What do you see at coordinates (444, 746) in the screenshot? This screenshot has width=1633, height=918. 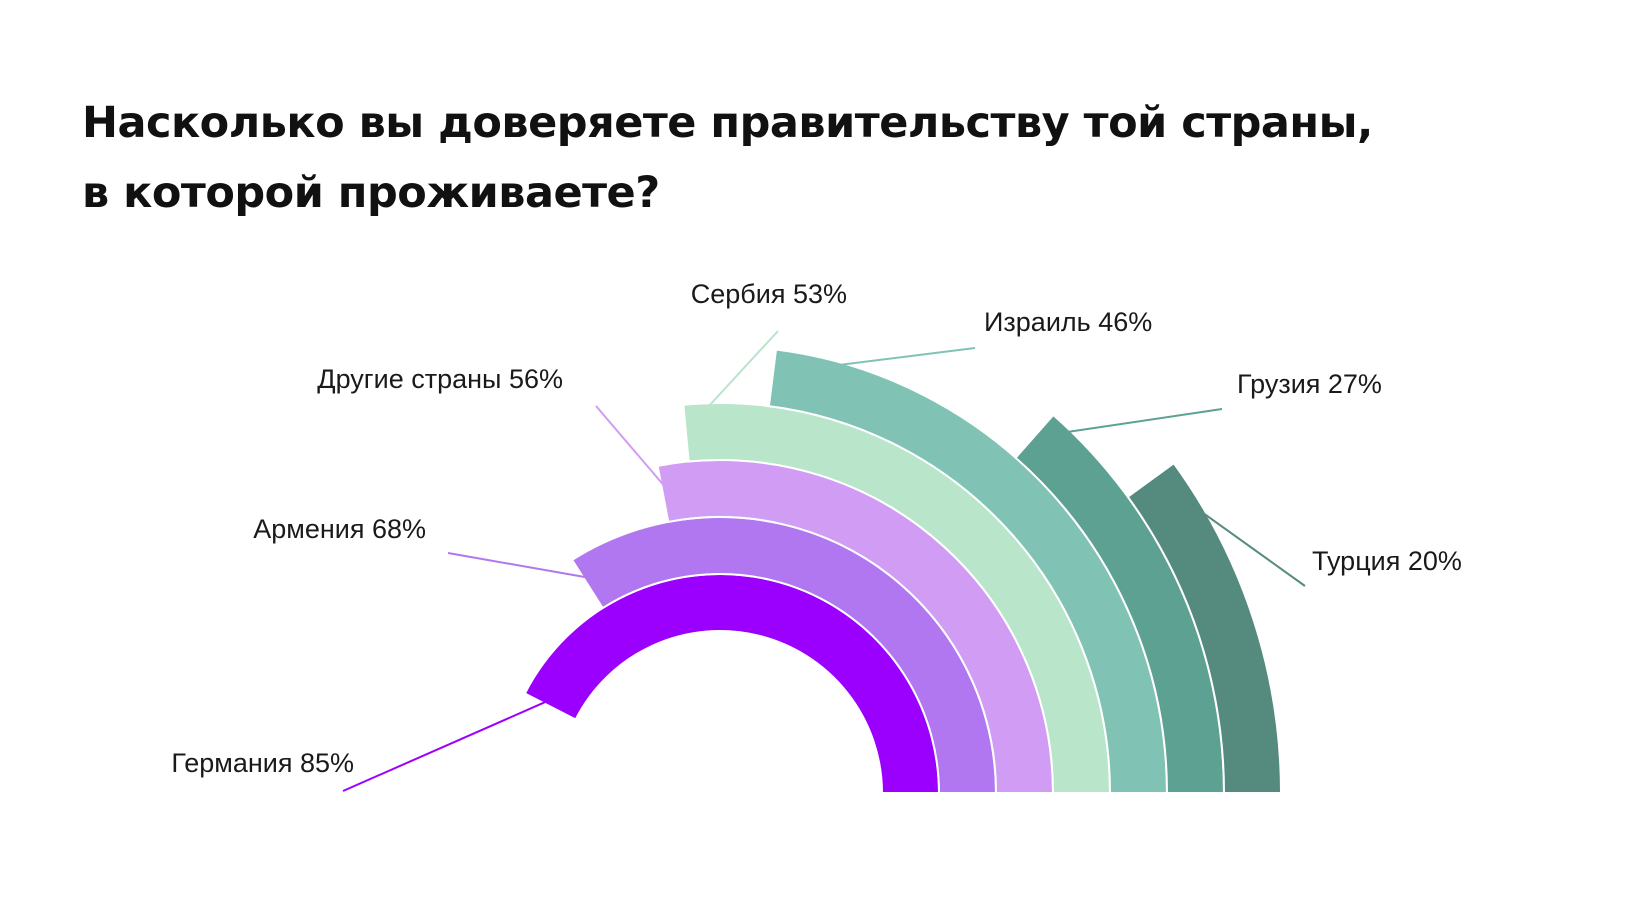 I see `leader-line-германия` at bounding box center [444, 746].